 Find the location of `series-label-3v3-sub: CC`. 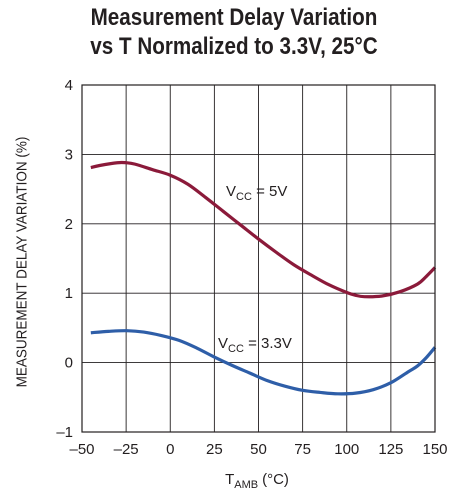

series-label-3v3-sub: CC is located at coordinates (236, 349).